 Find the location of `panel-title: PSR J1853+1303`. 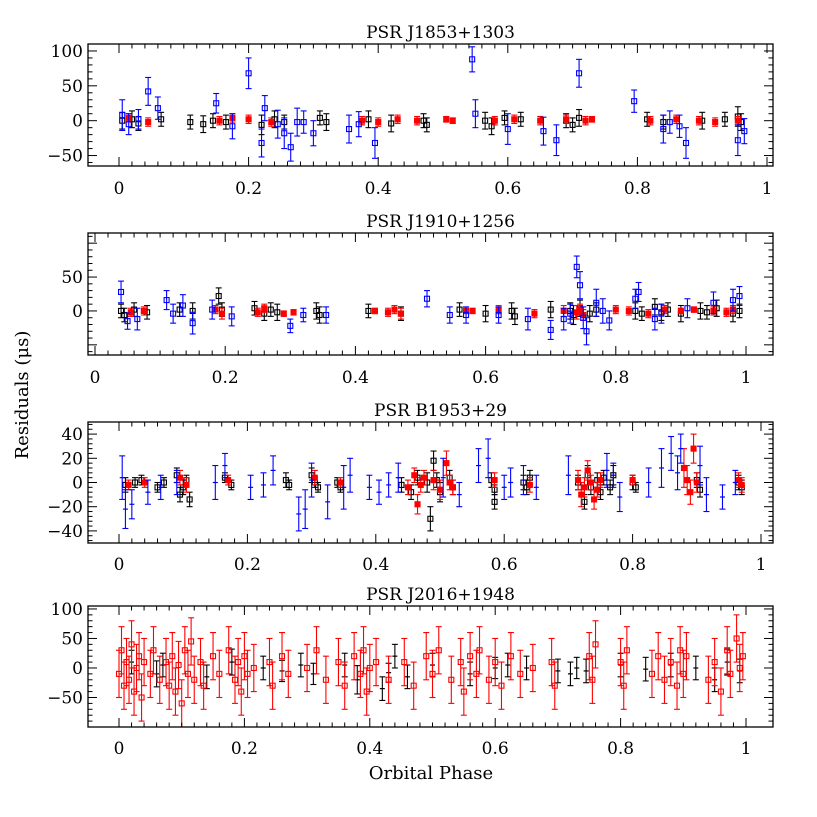

panel-title: PSR J1853+1303 is located at coordinates (440, 33).